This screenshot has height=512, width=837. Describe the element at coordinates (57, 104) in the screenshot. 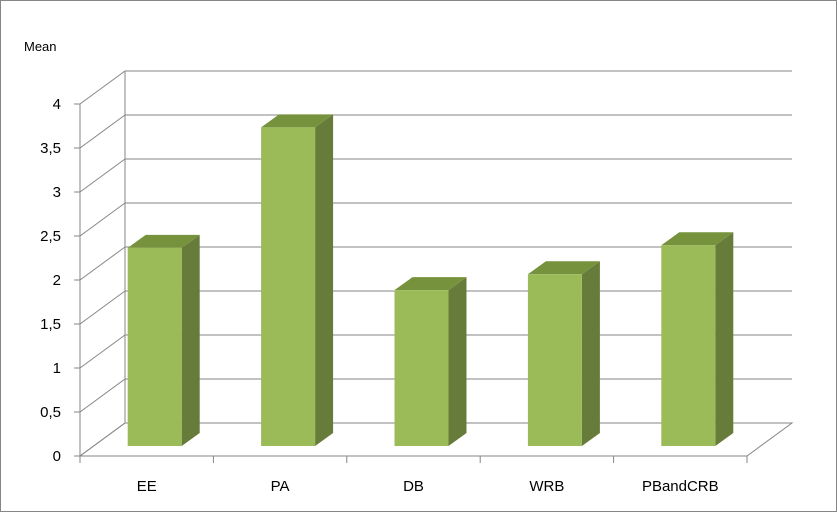

I see `y-tick-label: 4` at that location.